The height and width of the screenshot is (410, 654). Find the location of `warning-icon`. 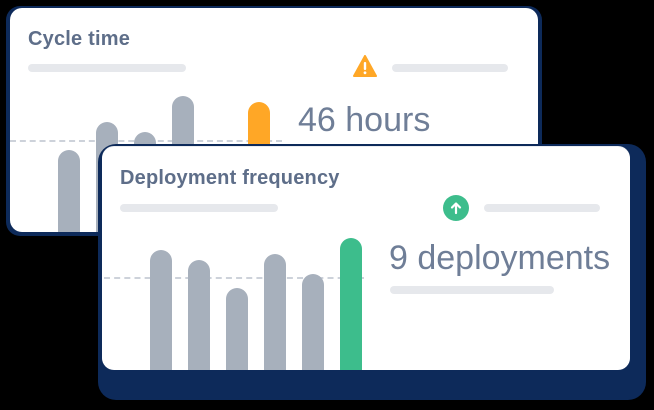

warning-icon is located at coordinates (365, 66).